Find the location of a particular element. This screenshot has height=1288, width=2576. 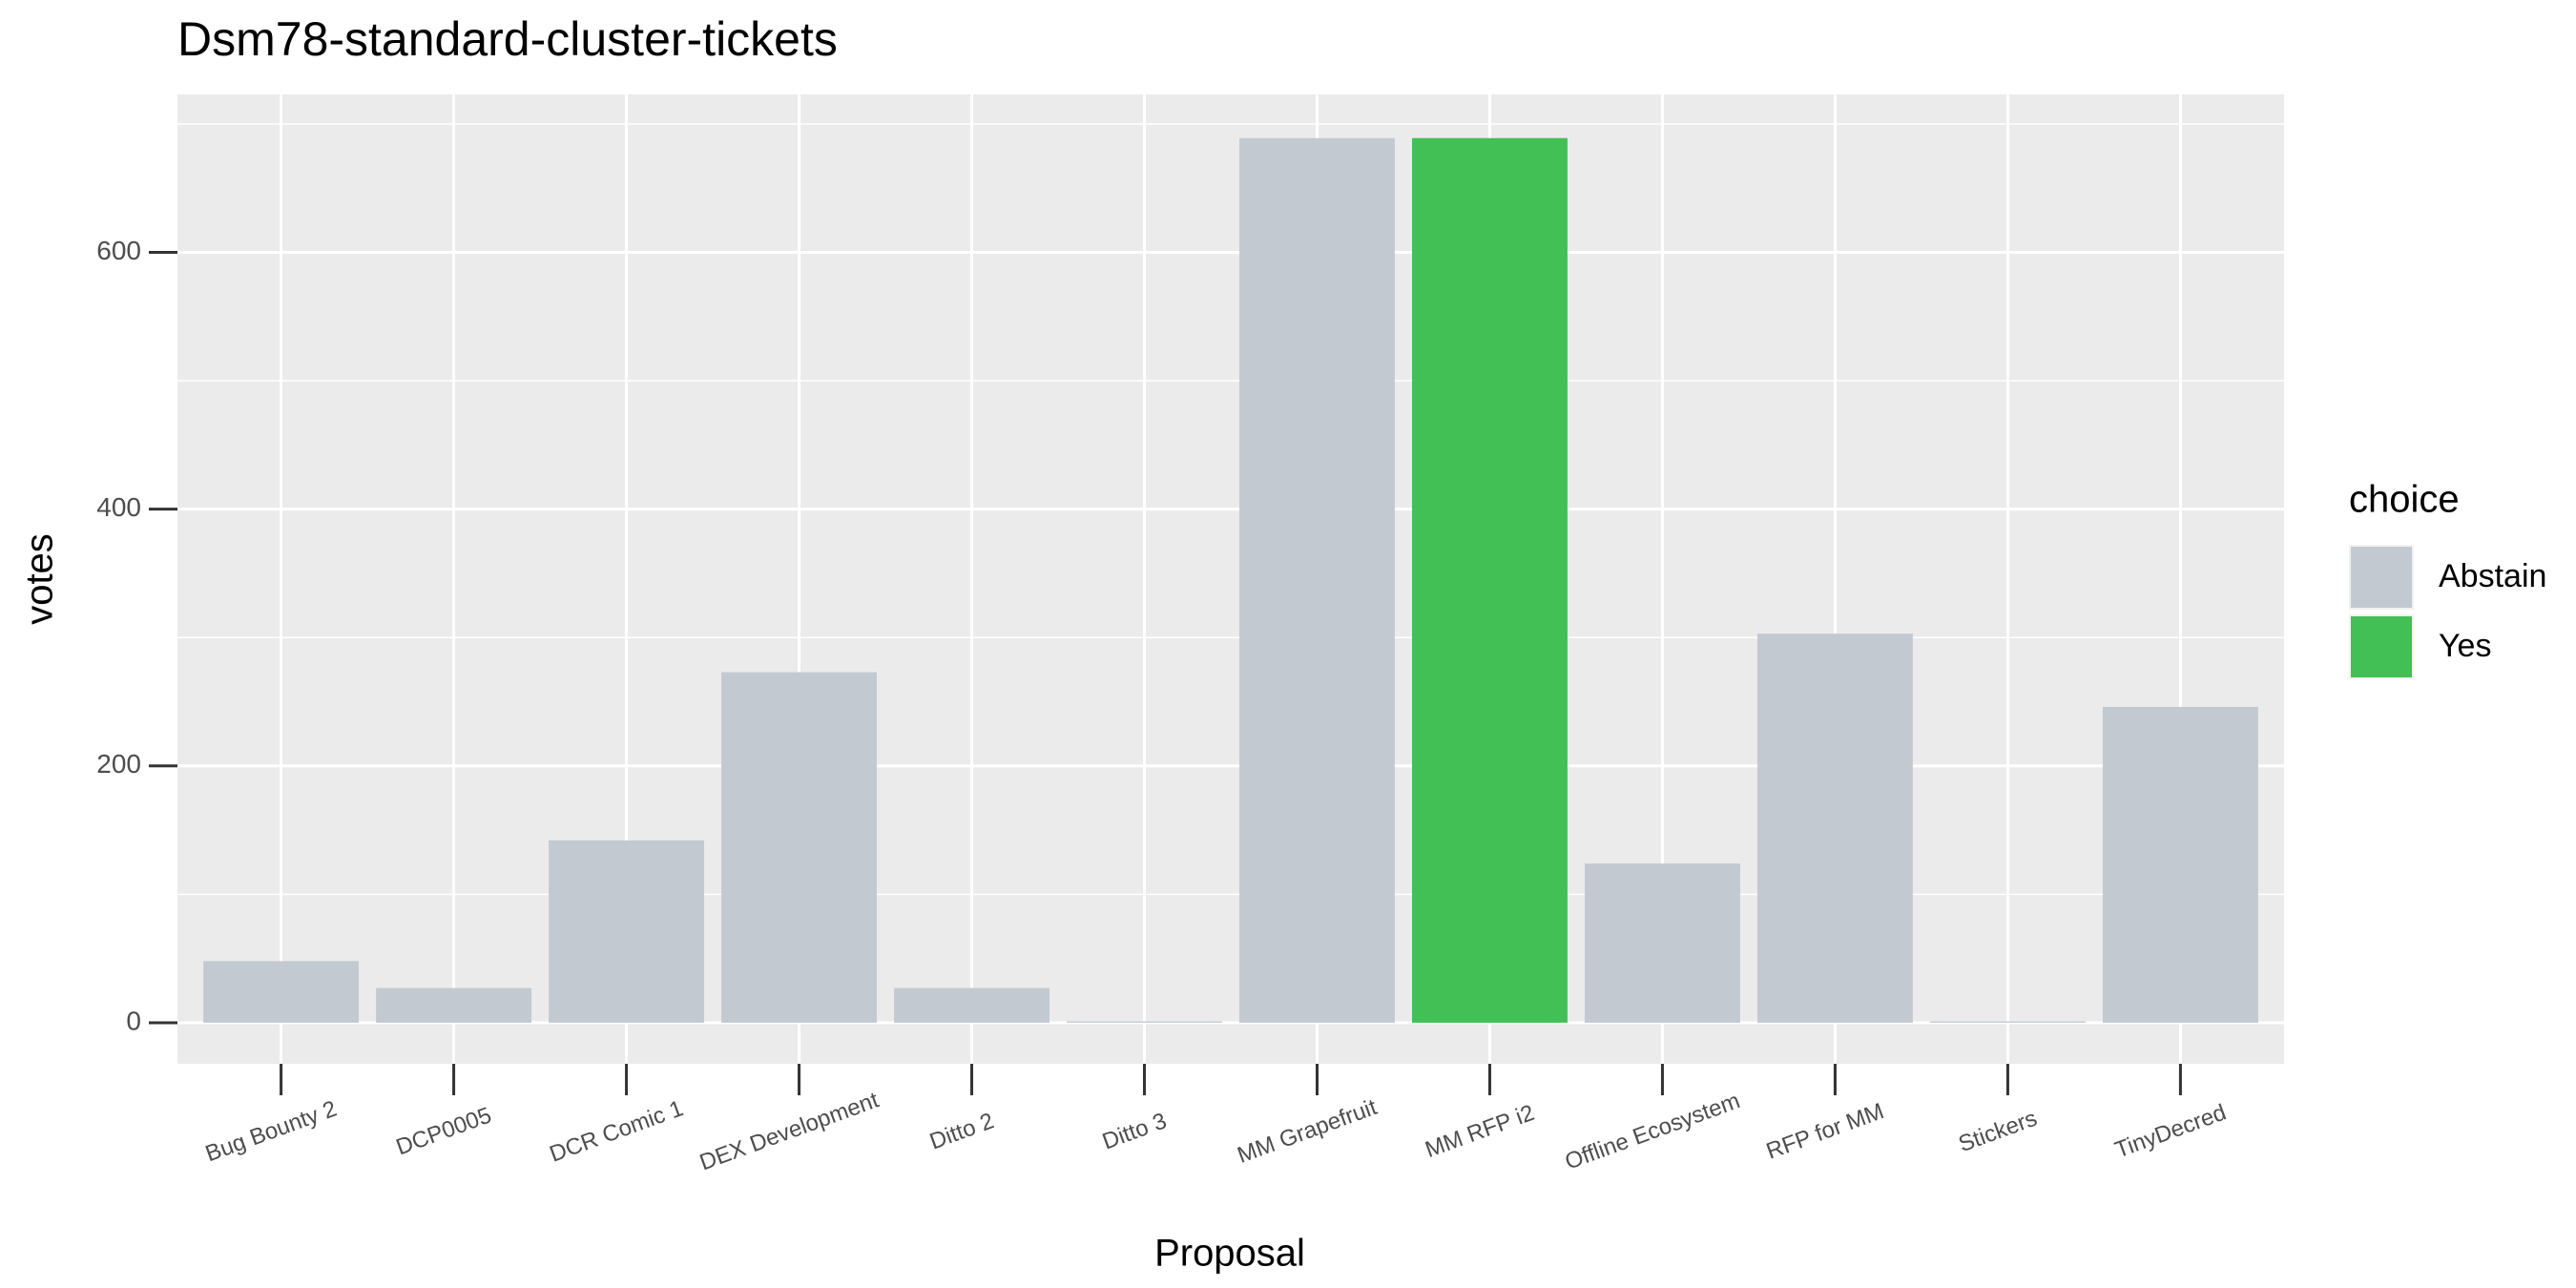

legend-title: choice is located at coordinates (2404, 500).